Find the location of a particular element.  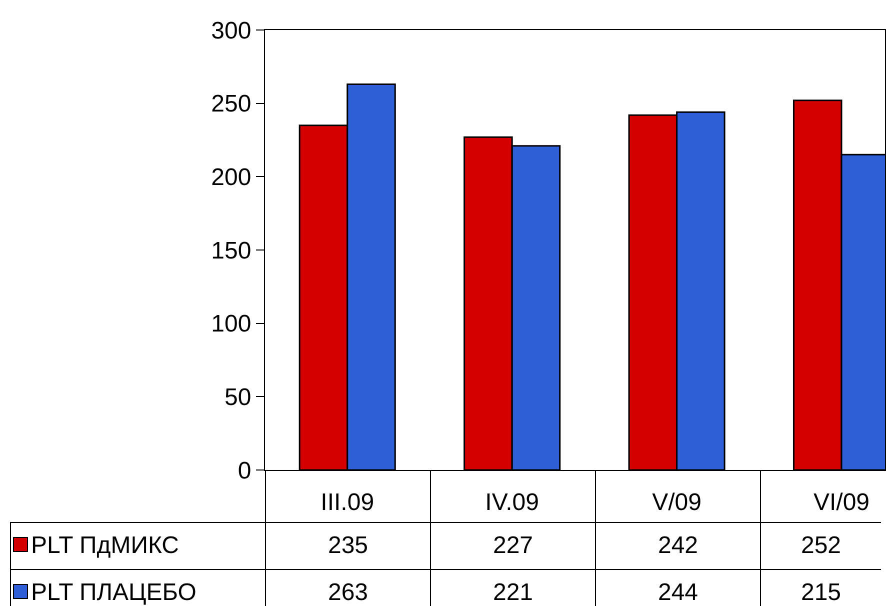

y-tick-label: 300 is located at coordinates (231, 30).